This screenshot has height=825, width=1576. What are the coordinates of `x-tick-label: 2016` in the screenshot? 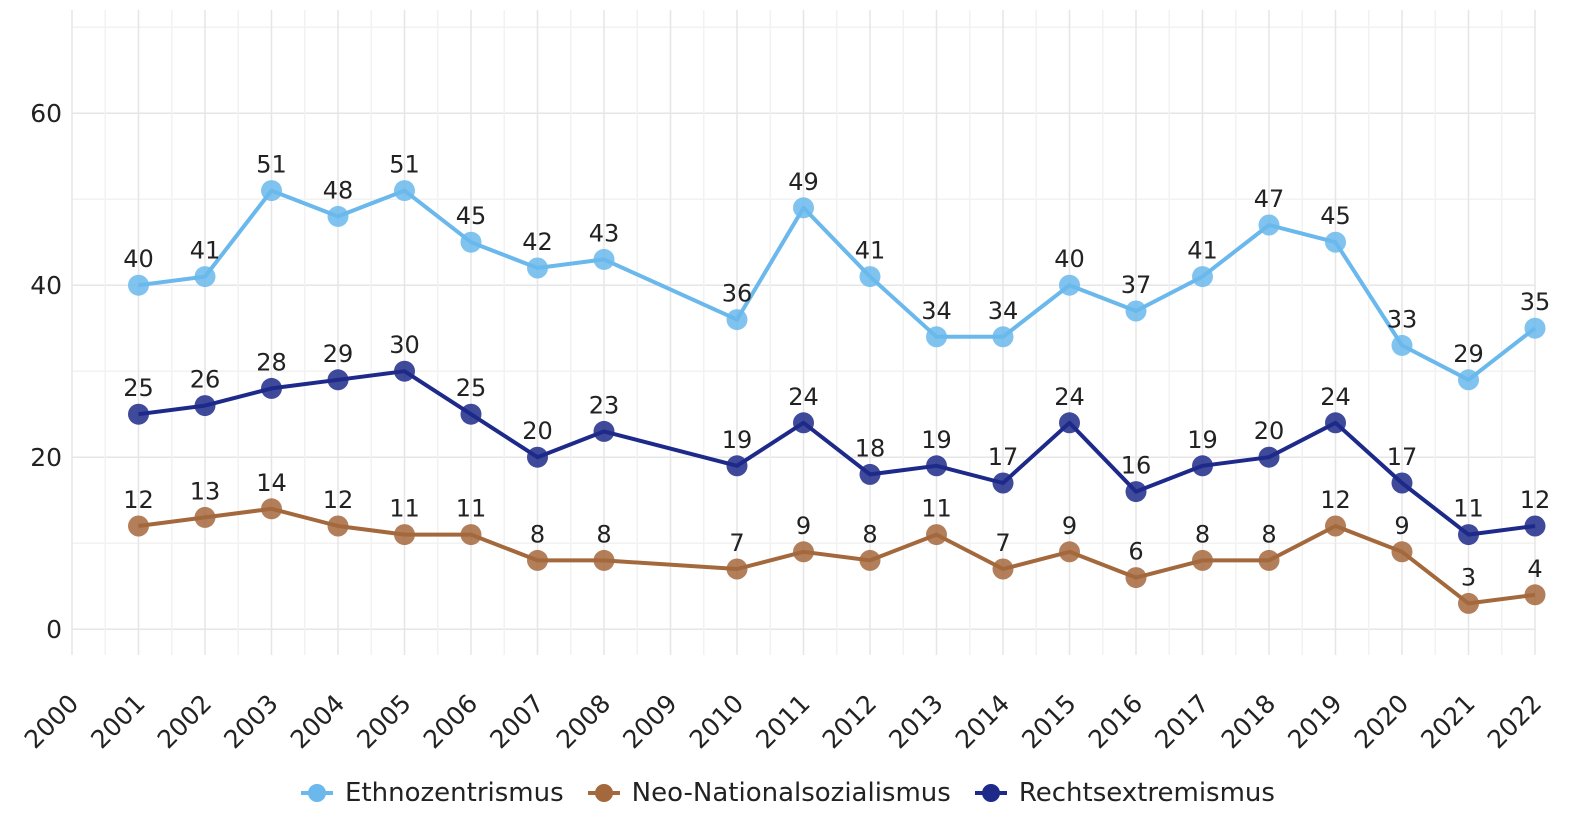 It's located at (1115, 721).